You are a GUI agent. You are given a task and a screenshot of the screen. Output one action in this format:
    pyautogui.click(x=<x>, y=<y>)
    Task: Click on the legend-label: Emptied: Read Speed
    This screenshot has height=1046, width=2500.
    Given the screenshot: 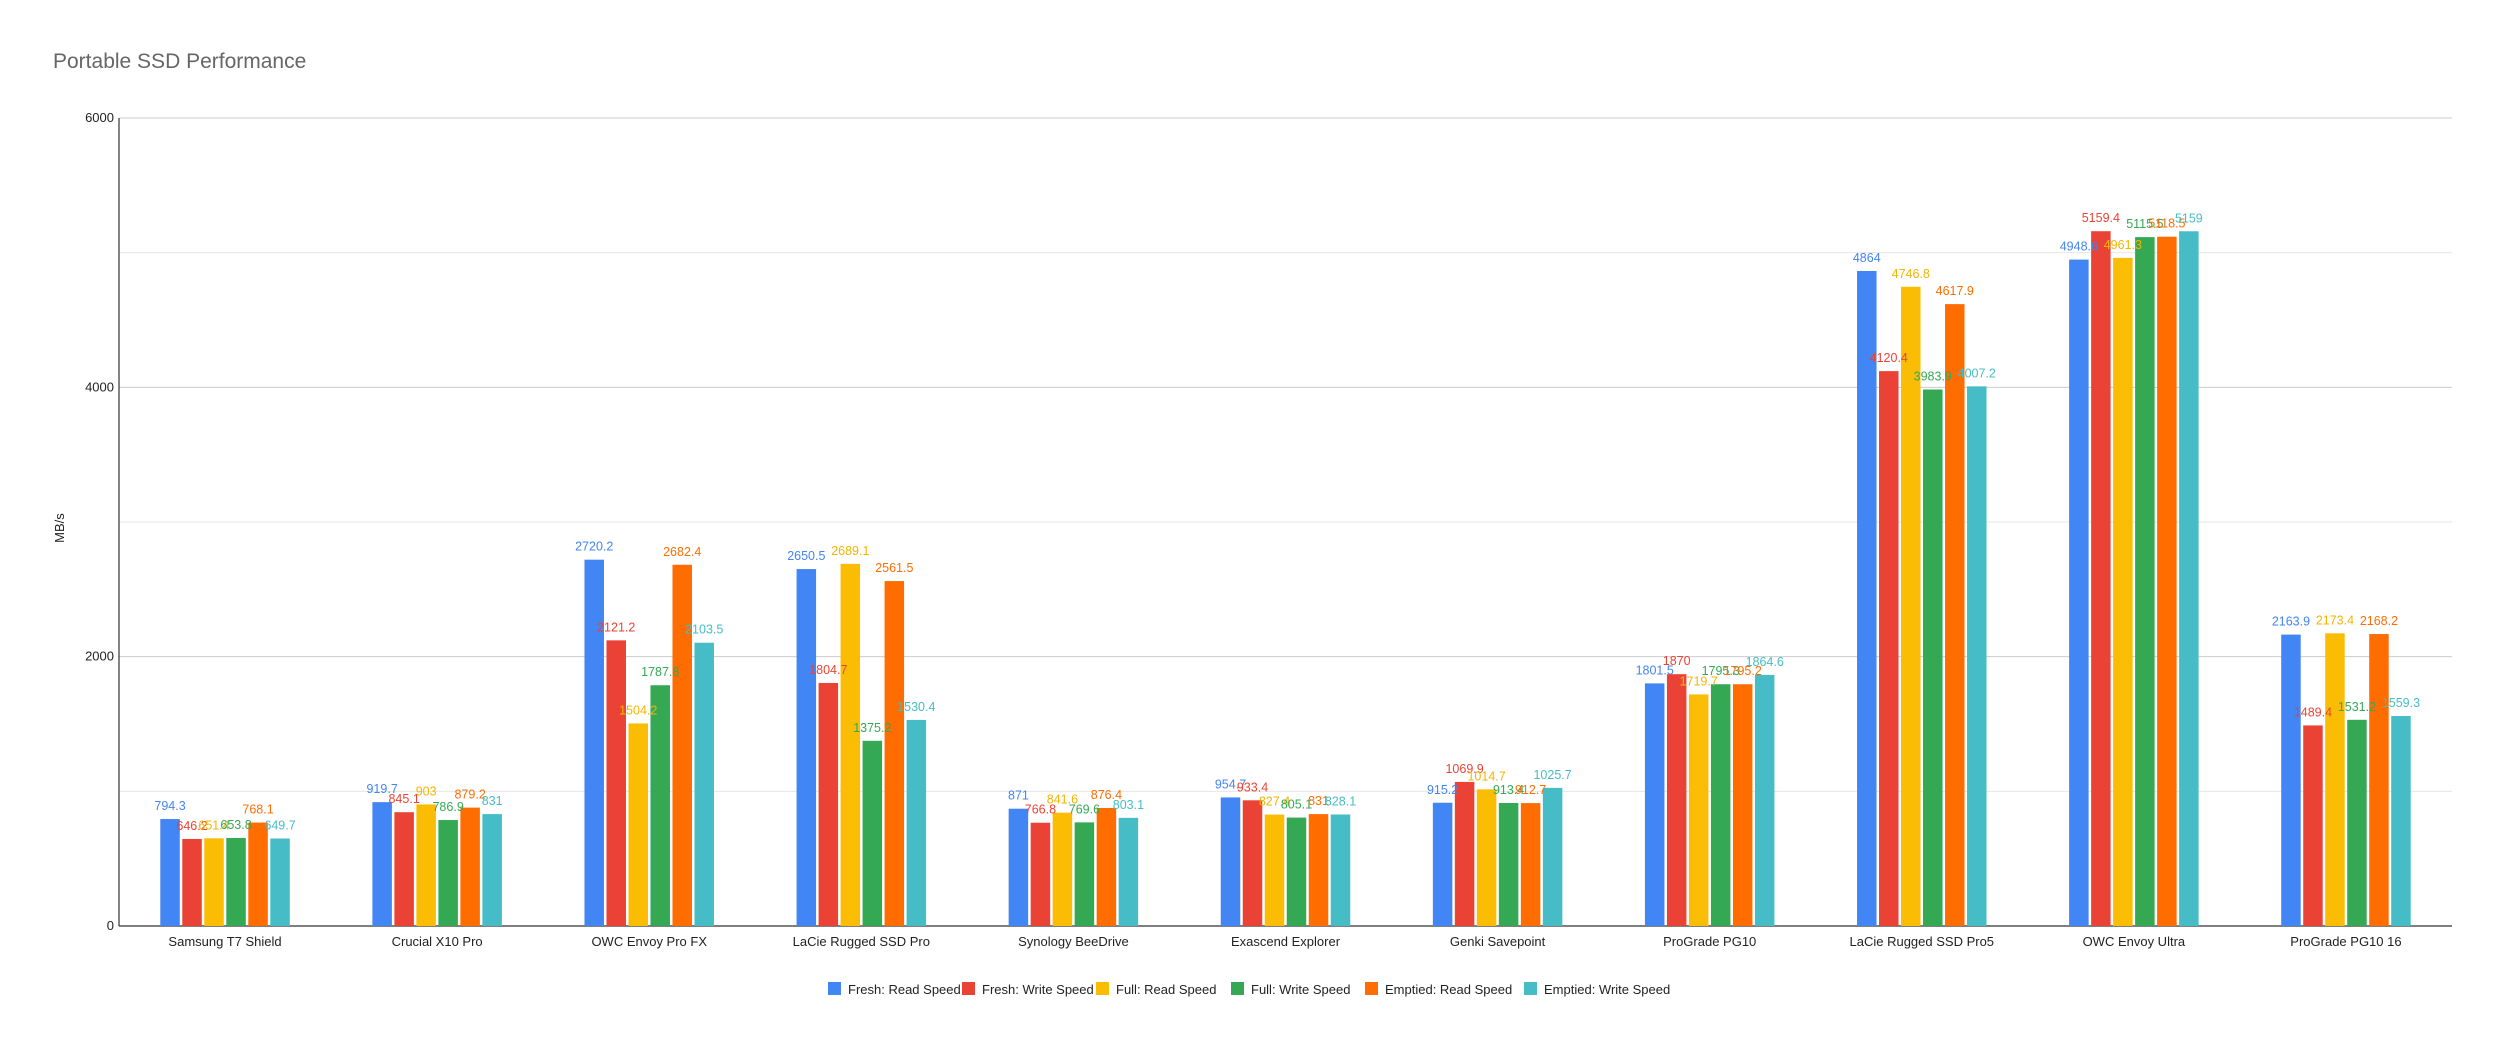 What is the action you would take?
    pyautogui.click(x=1448, y=989)
    